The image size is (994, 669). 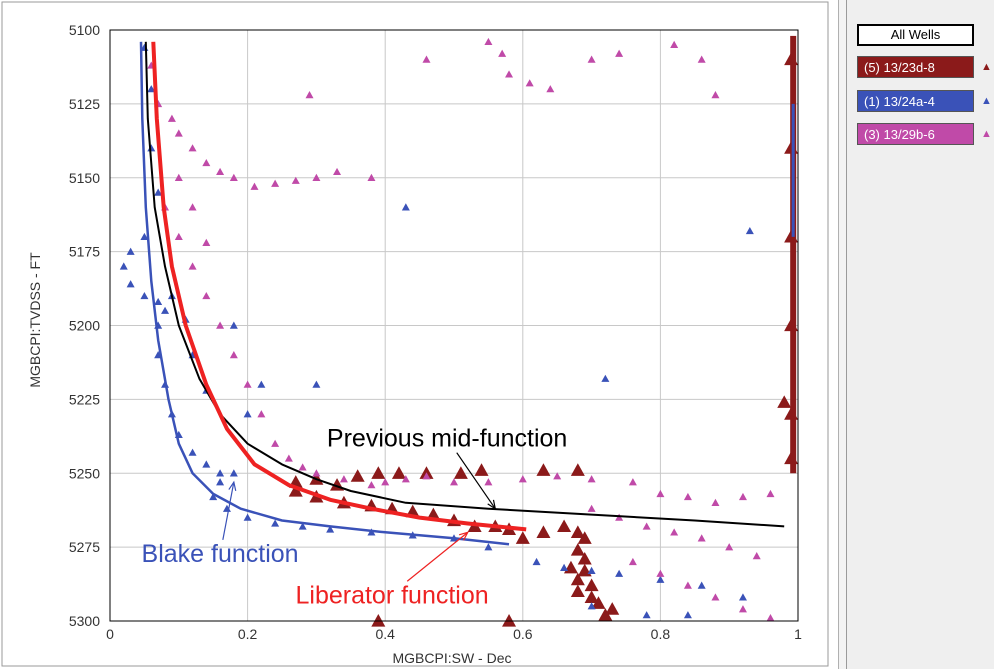 What do you see at coordinates (451, 658) in the screenshot?
I see `x-axis-title: MGBCPI:SW - Dec` at bounding box center [451, 658].